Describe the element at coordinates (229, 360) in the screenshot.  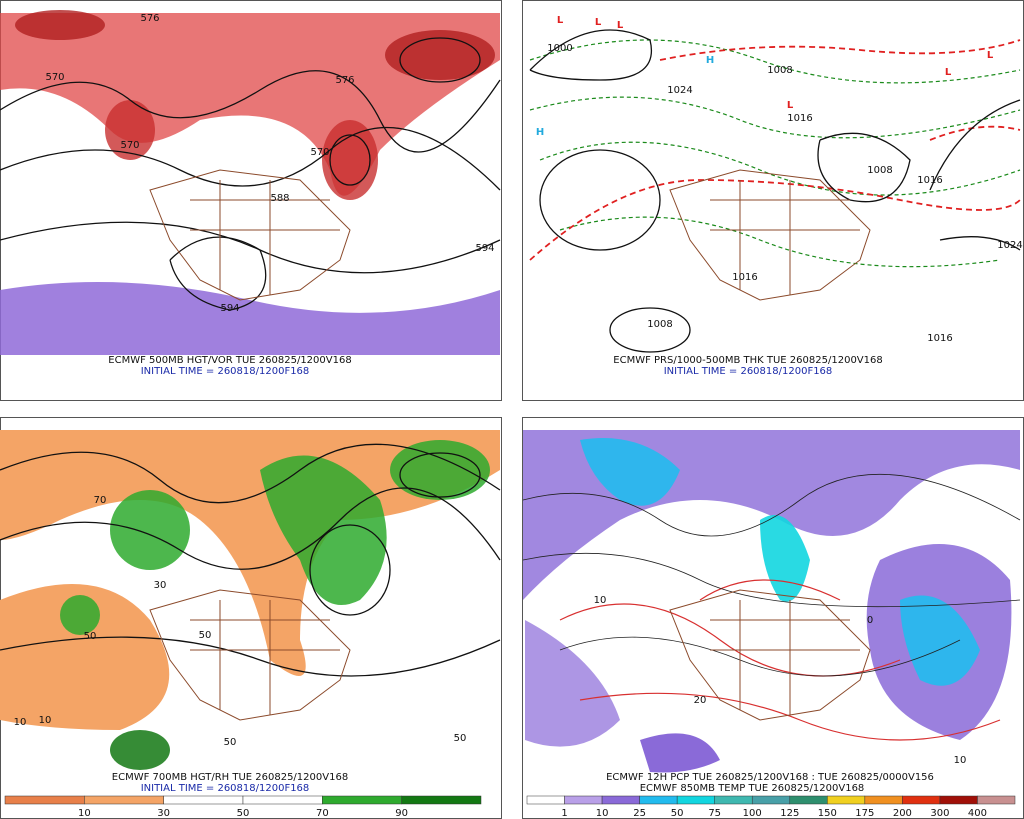
I see `caption: ECMWF 500MB HGT/VOR TUE 260825/1200V168` at that location.